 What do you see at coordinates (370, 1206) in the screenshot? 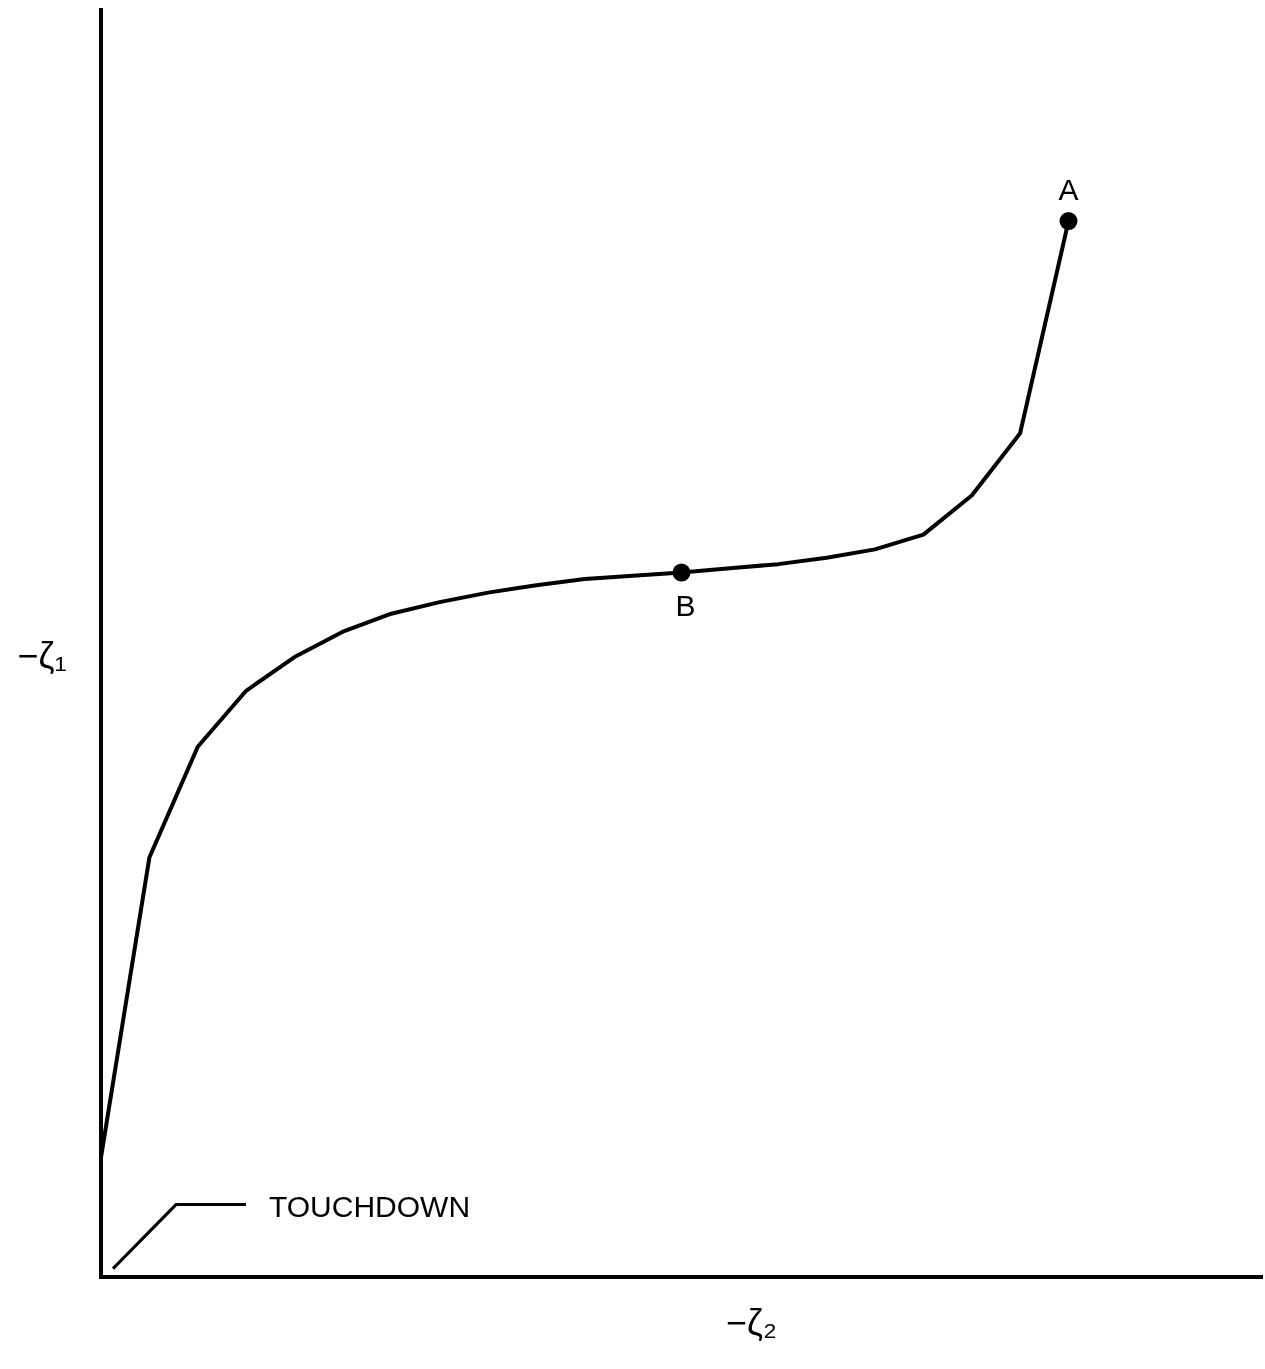
I see `annotation: TOUCHDOWN` at bounding box center [370, 1206].